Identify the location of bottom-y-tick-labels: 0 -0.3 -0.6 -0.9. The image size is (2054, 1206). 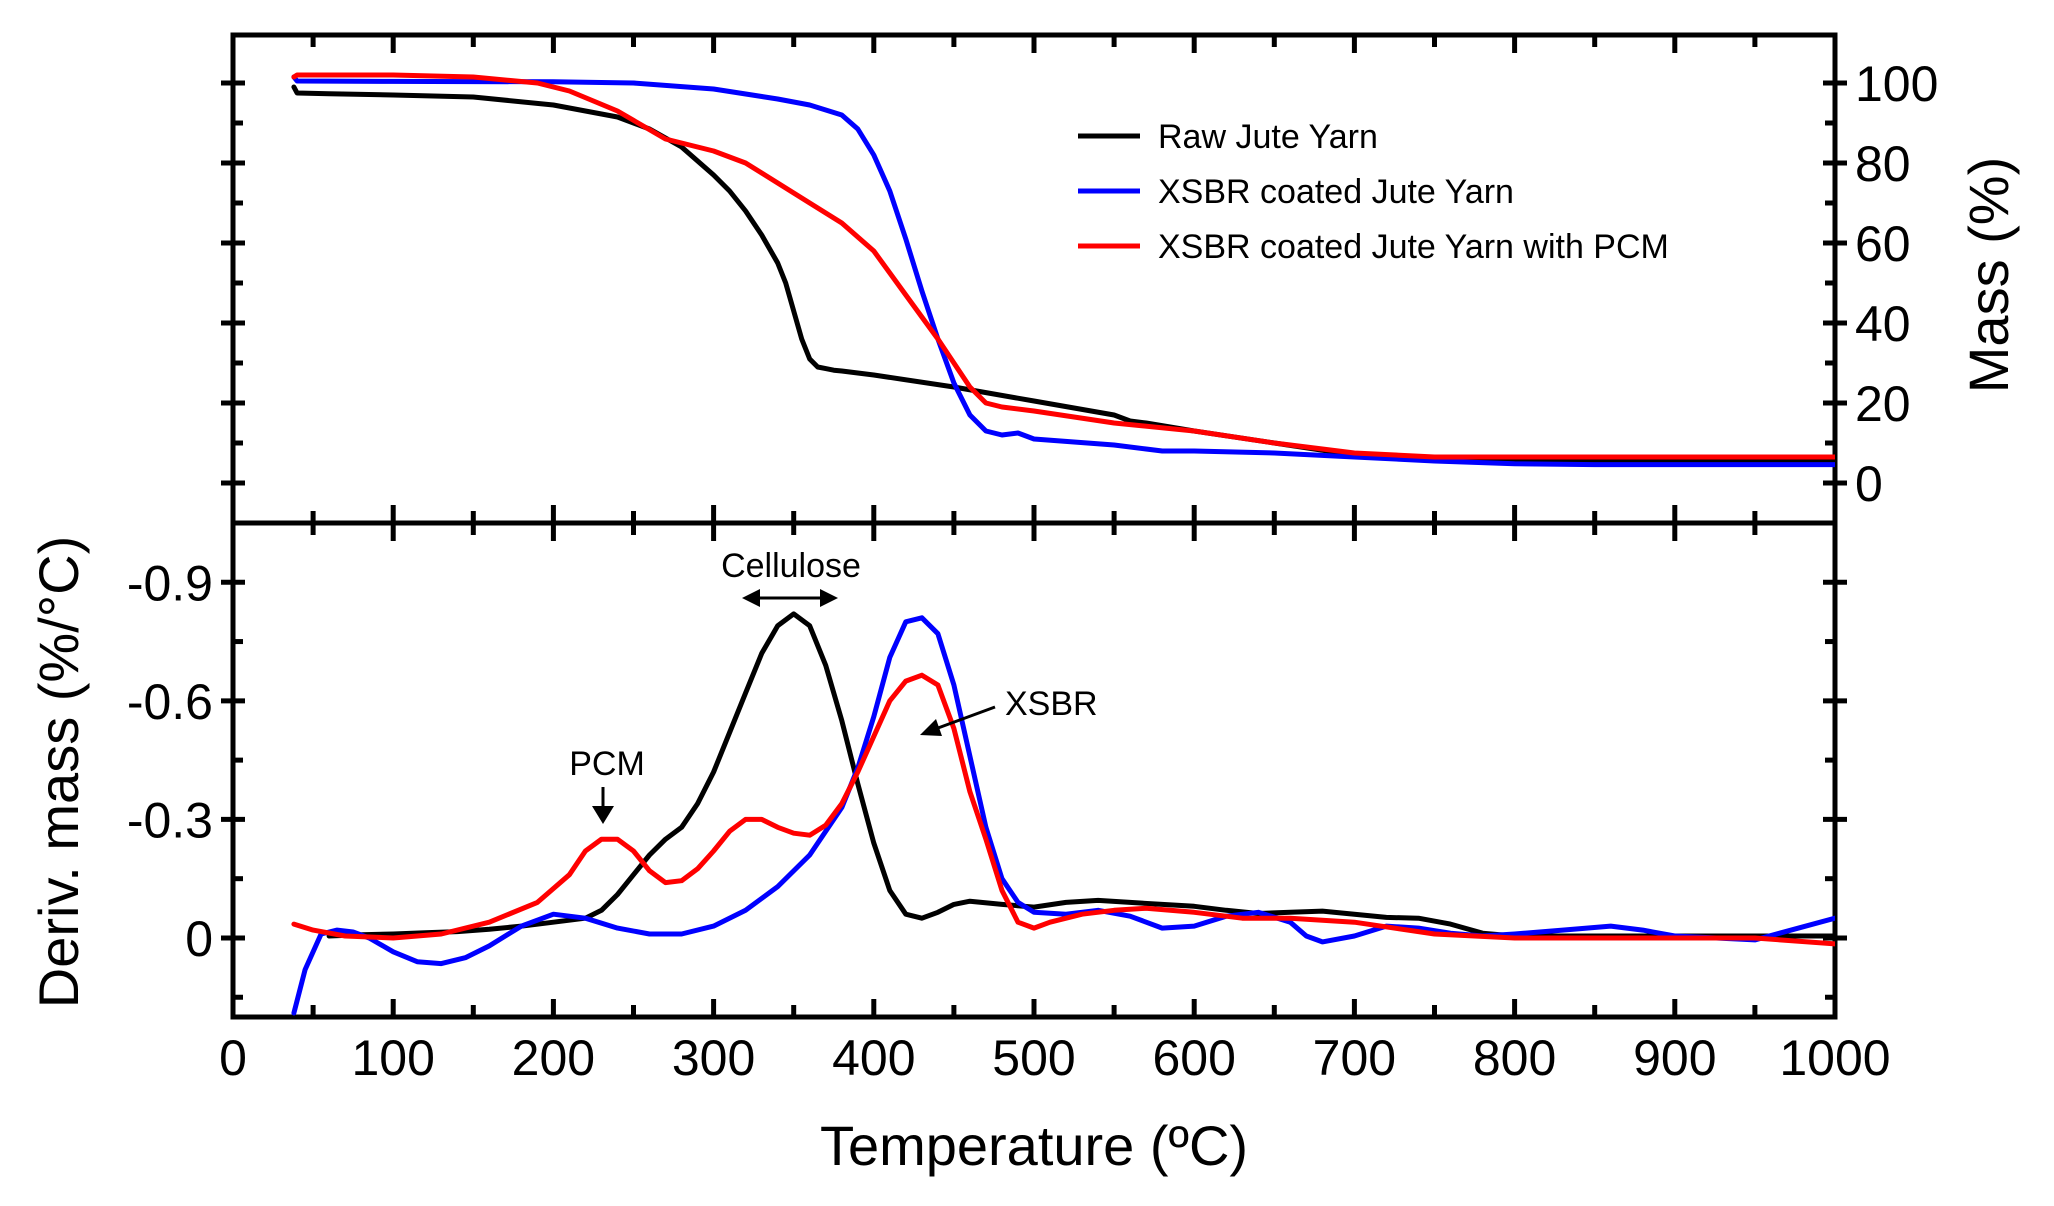
(170, 761).